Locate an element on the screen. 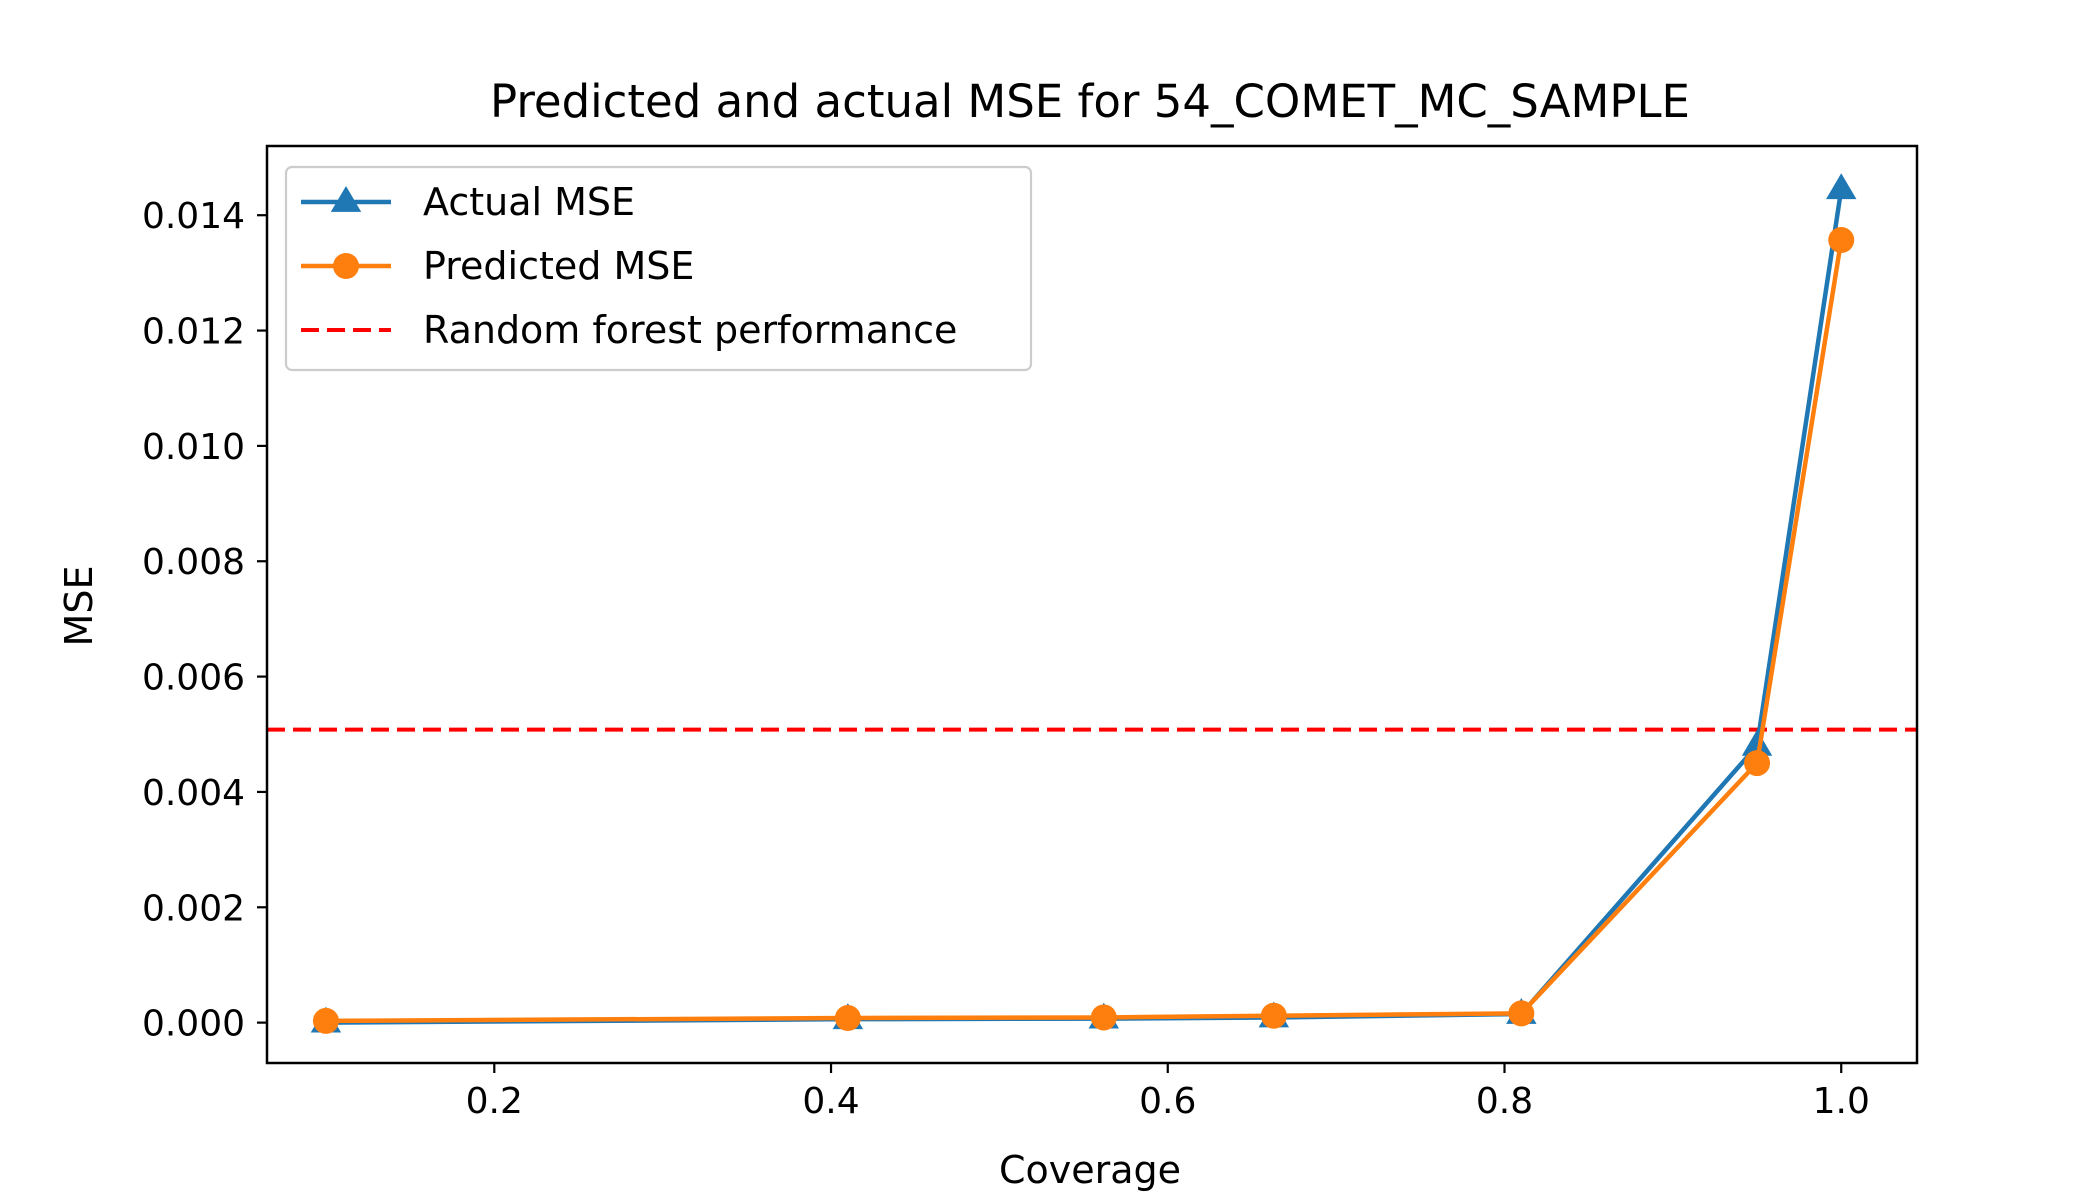 Image resolution: width=2100 pixels, height=1200 pixels. legend-marker-predicted-mse is located at coordinates (346, 266).